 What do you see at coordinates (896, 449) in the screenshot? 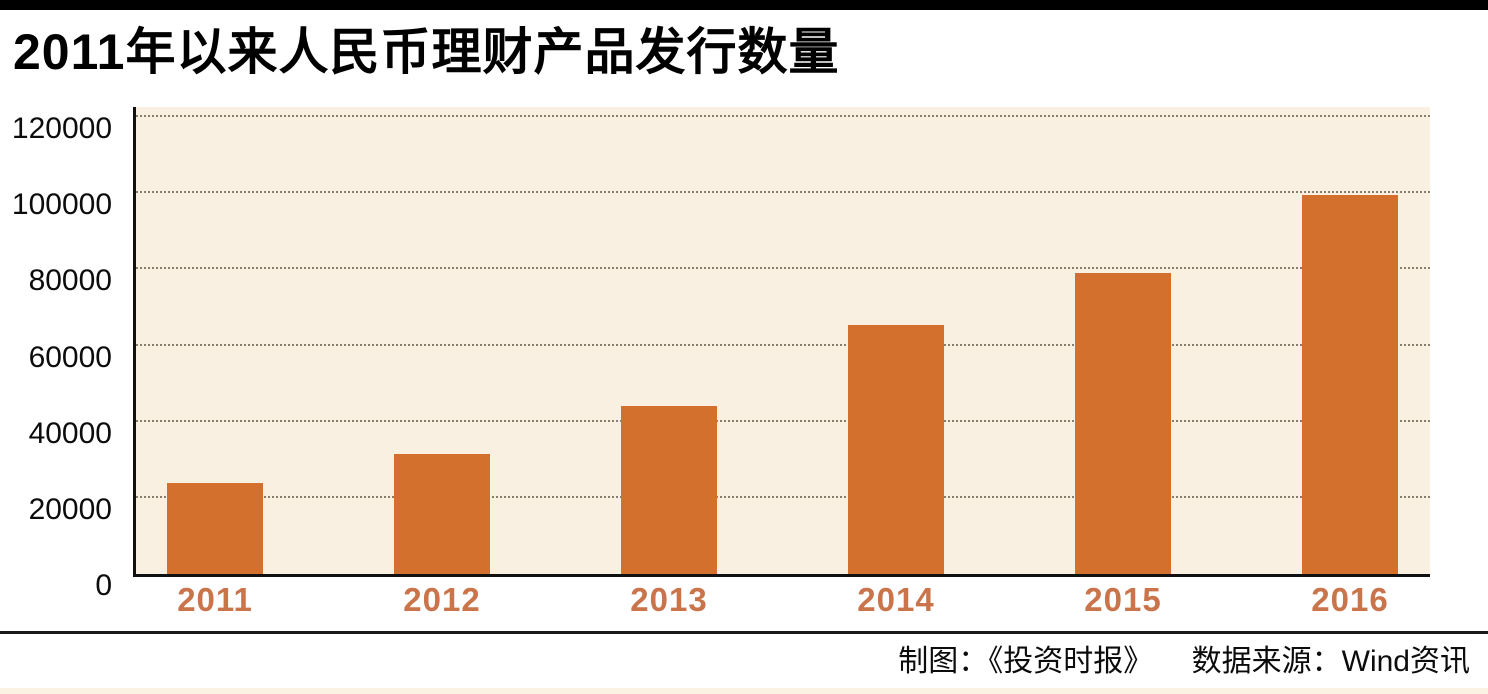
I see `bar-2014` at bounding box center [896, 449].